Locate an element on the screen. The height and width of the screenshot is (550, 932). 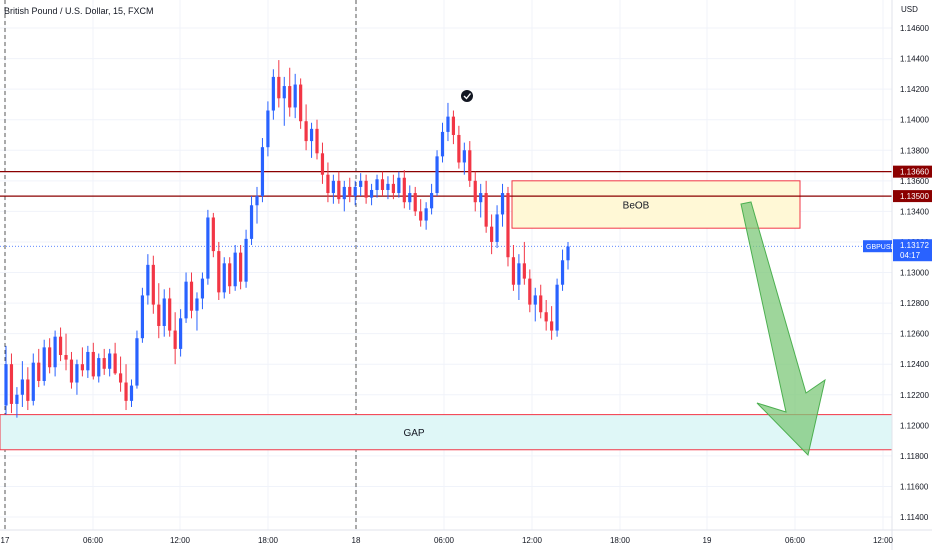
time-tick: 12:00 is located at coordinates (180, 540).